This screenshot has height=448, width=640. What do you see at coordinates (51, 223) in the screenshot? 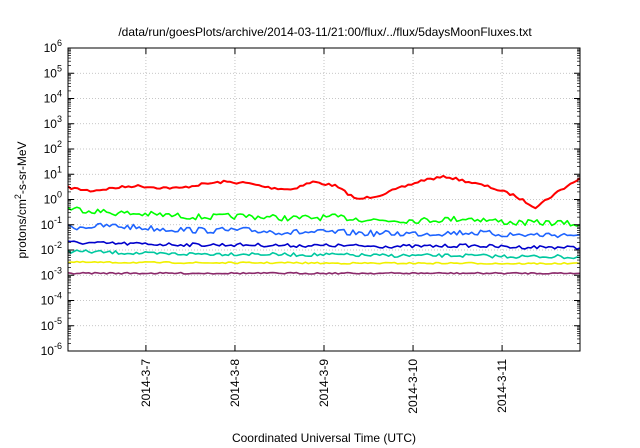
I see `y-tick-label: 10⁻¹` at bounding box center [51, 223].